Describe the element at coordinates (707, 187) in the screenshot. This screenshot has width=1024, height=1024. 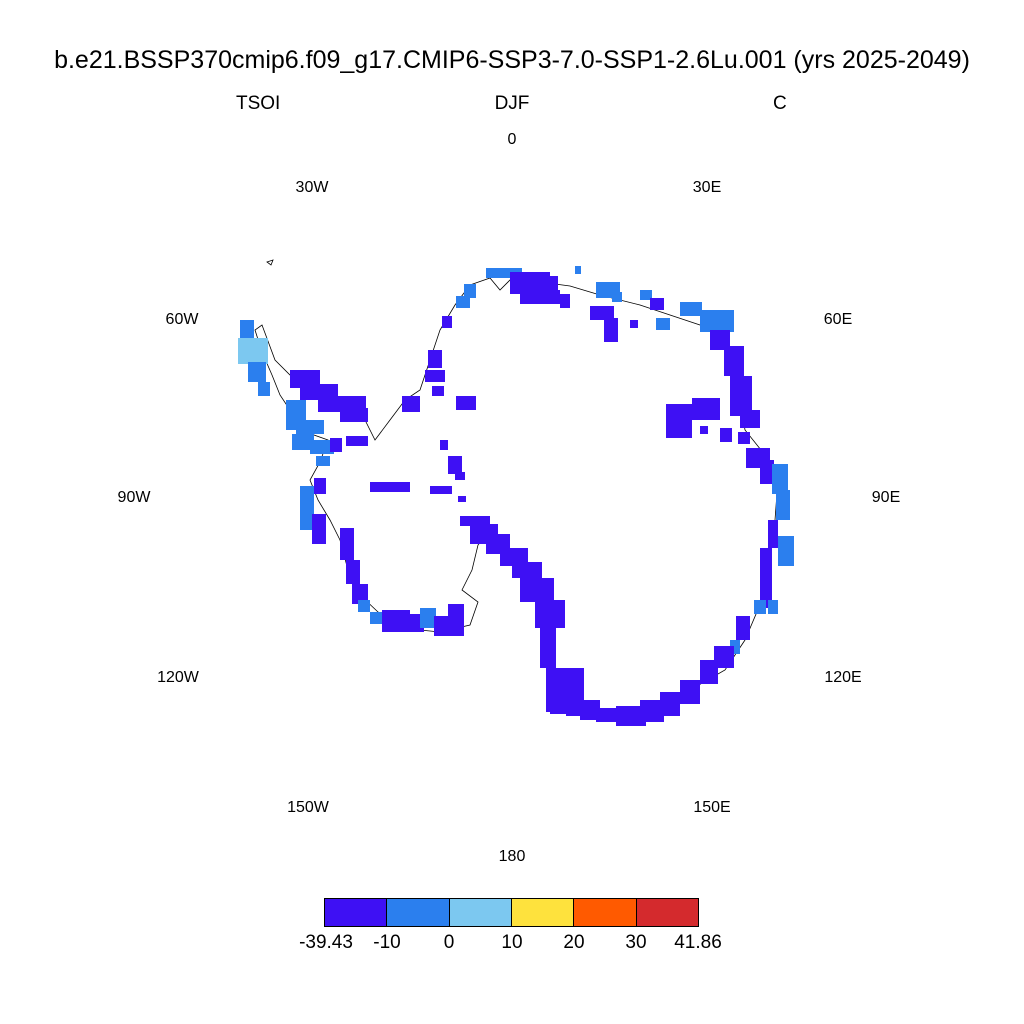
I see `lon-label-30e: 30E` at that location.